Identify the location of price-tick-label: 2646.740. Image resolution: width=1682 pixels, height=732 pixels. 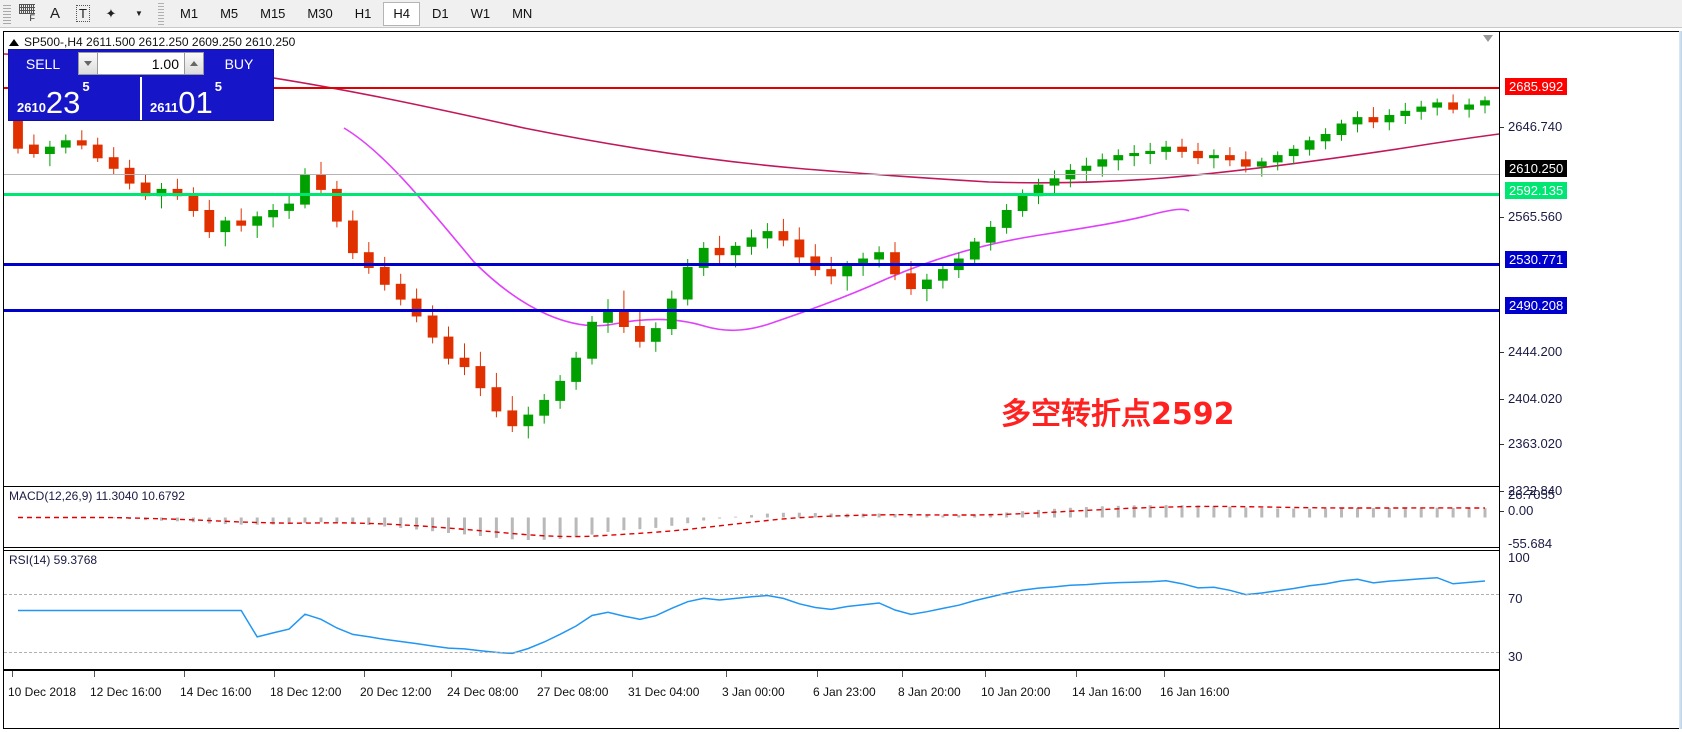
(1535, 126).